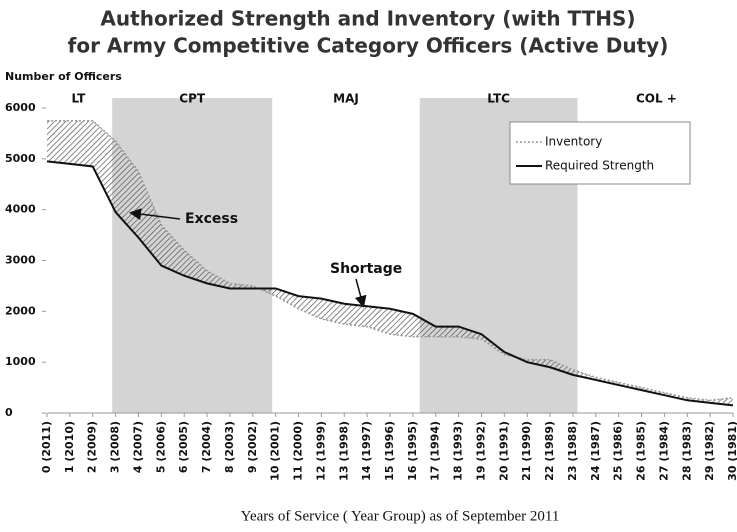  What do you see at coordinates (92, 447) in the screenshot?
I see `x-tick-label: 2 (2009)` at bounding box center [92, 447].